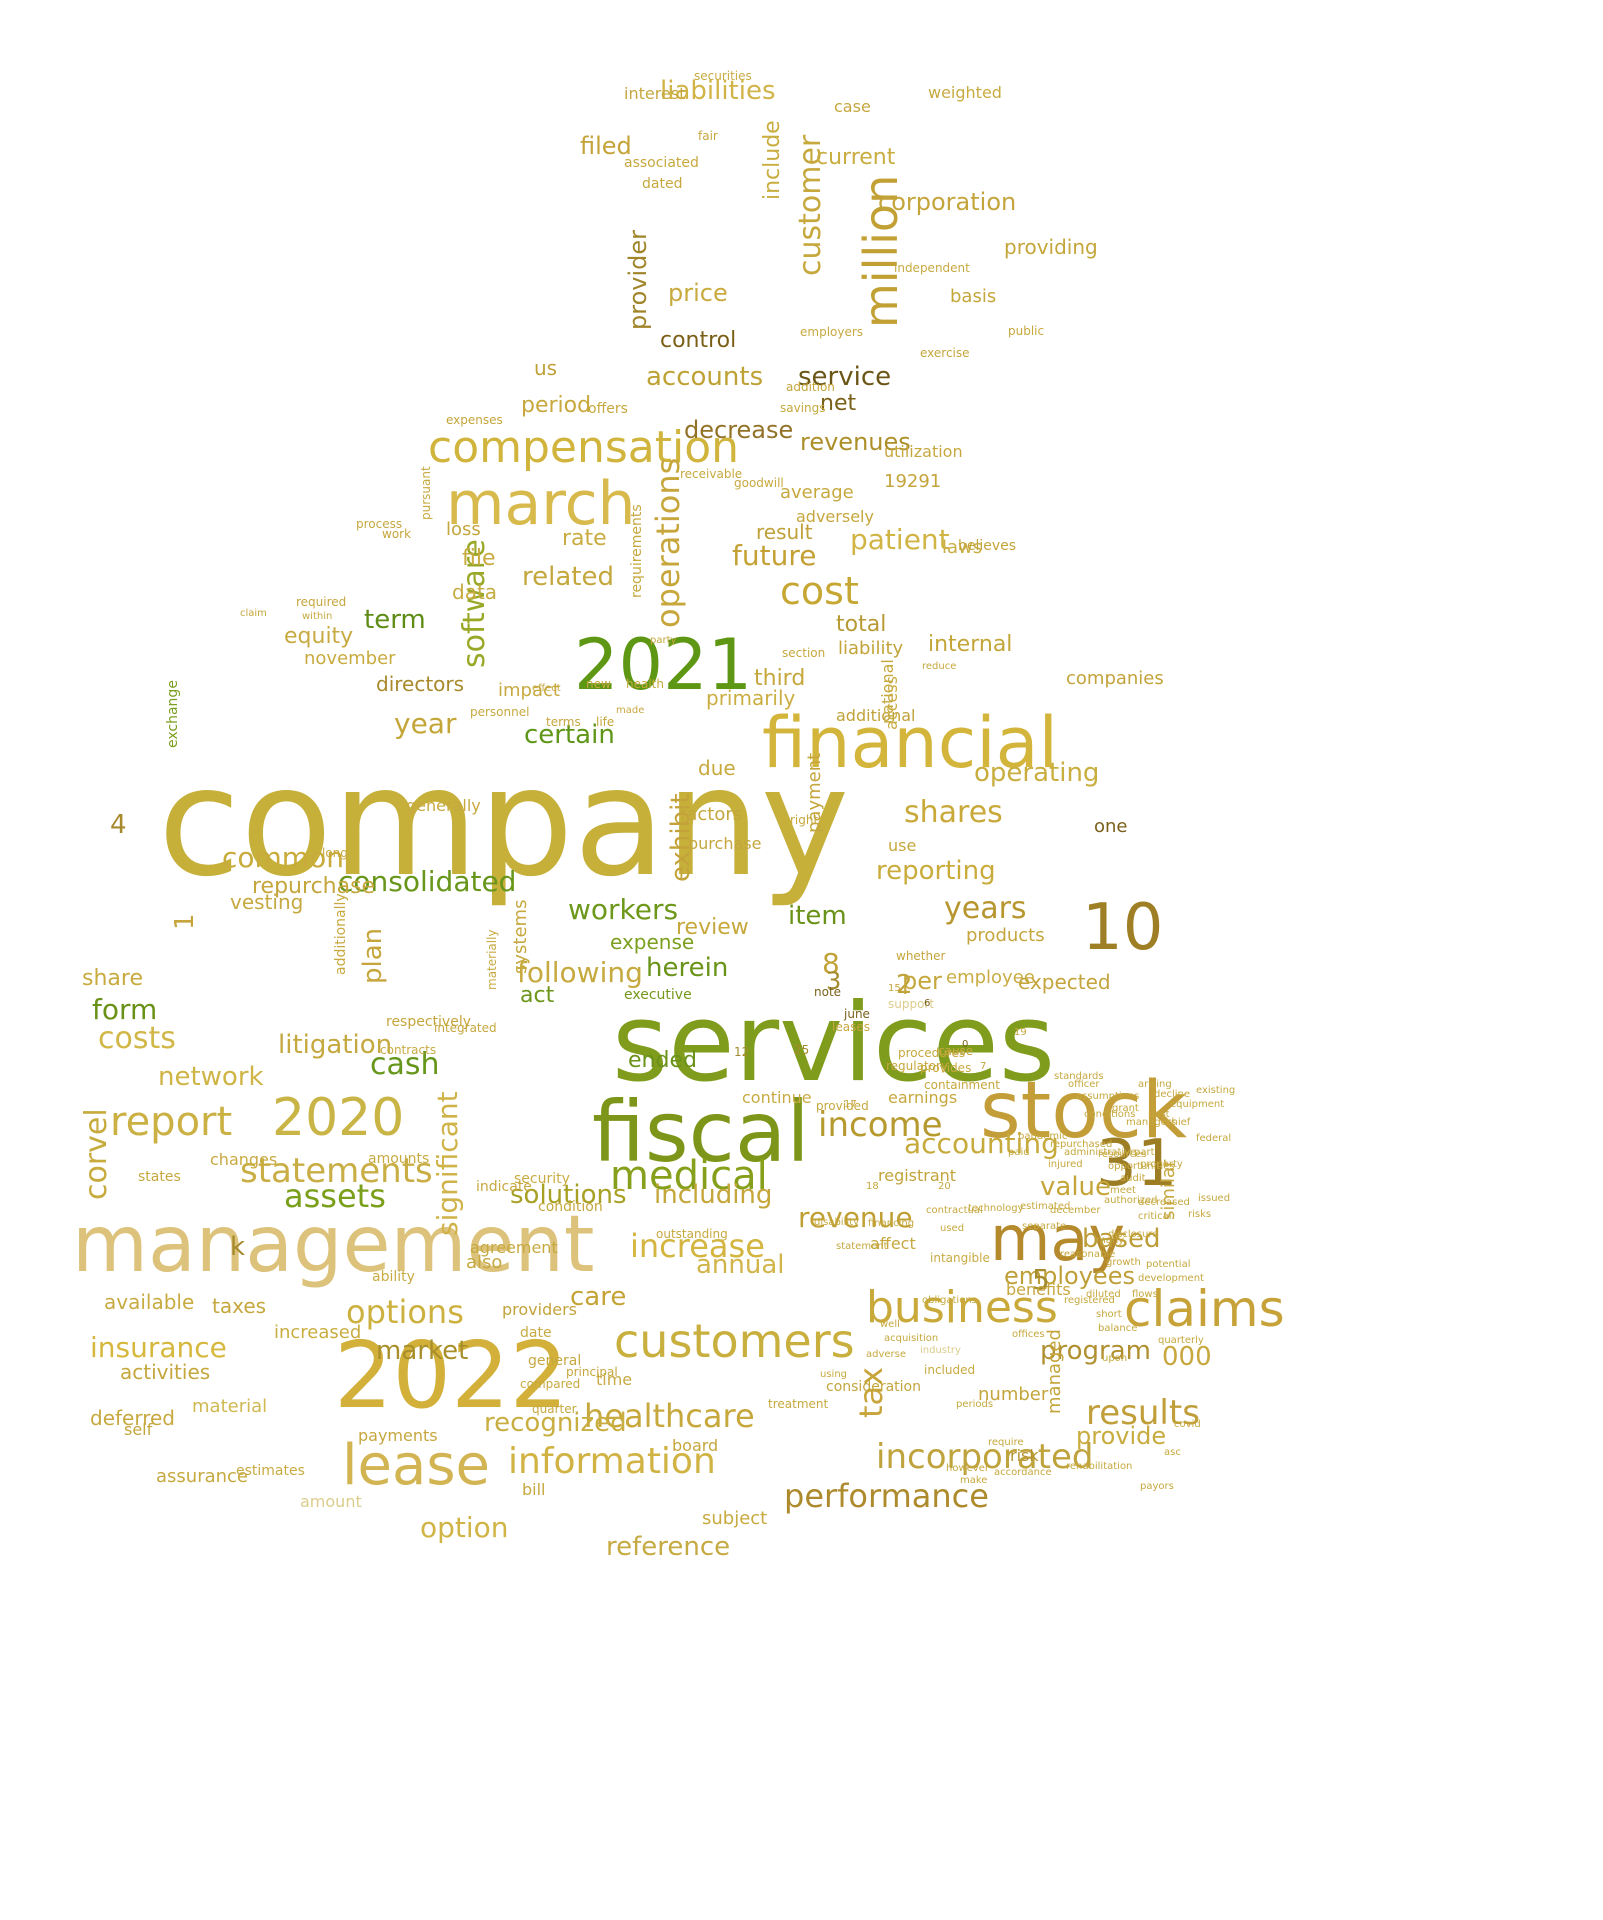 Image resolution: width=1603 pixels, height=1920 pixels. What do you see at coordinates (890, 1324) in the screenshot?
I see `cloud-word-well: well` at bounding box center [890, 1324].